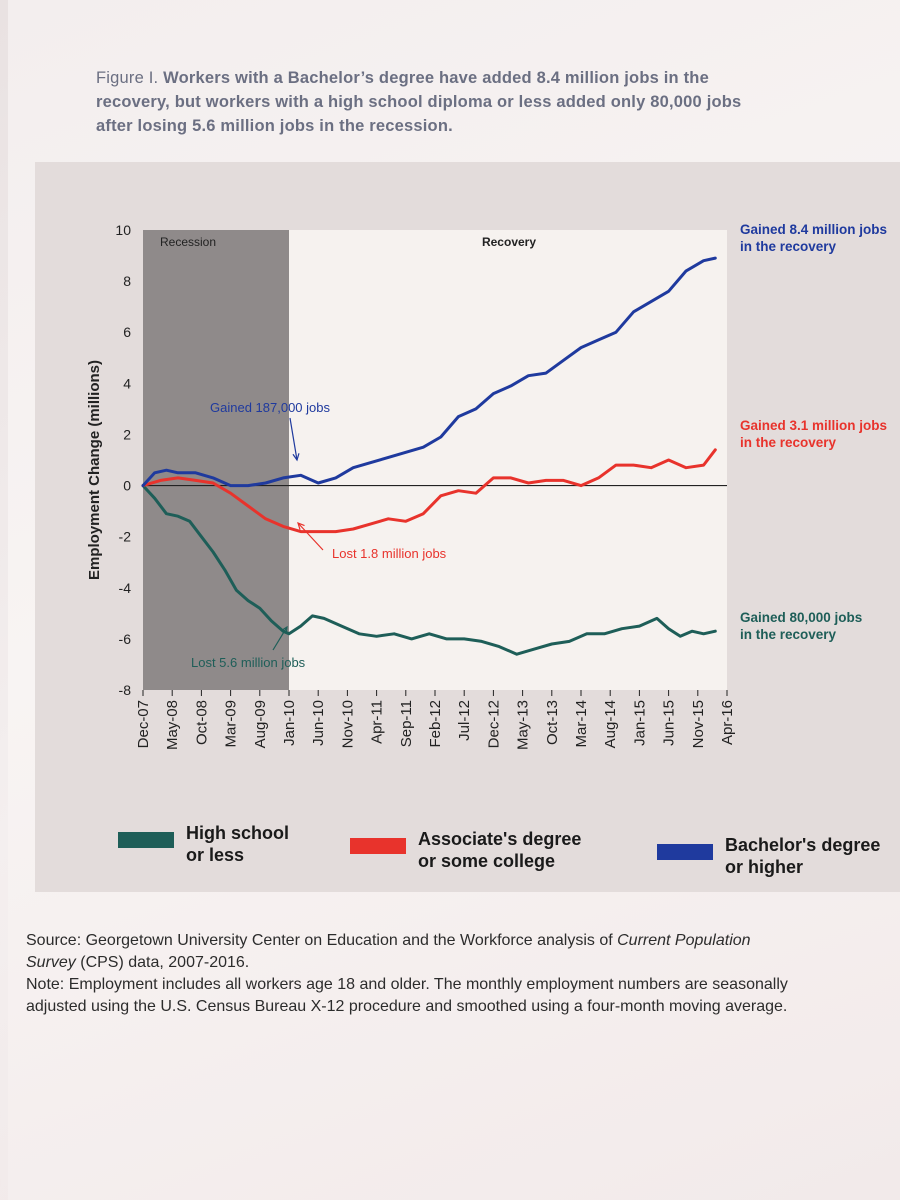  I want to click on legend-swatch-associates, so click(378, 846).